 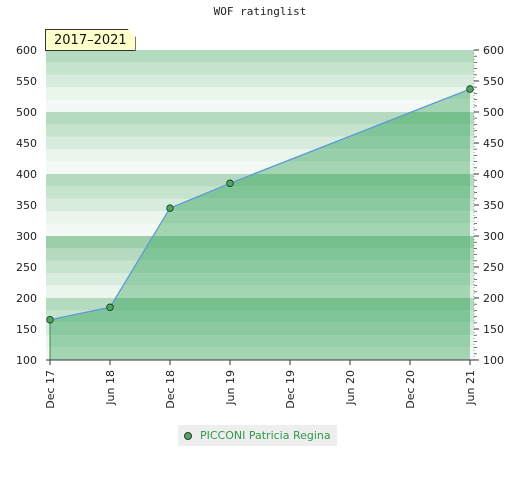 I want to click on legend-label: PICCONI Patricia Regina, so click(x=265, y=435).